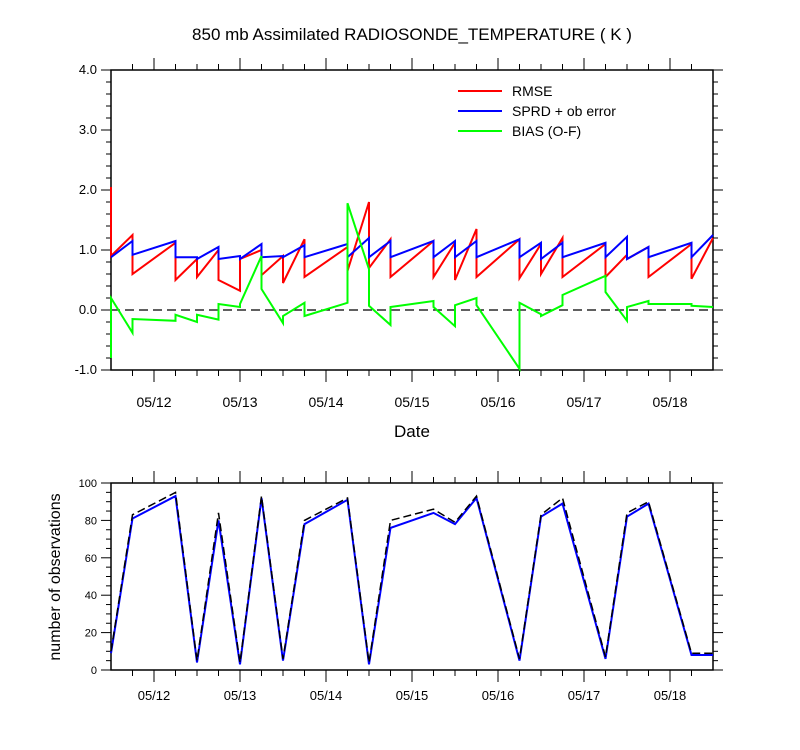 This screenshot has height=750, width=800. I want to click on y-tick-label: 0.0, so click(88, 309).